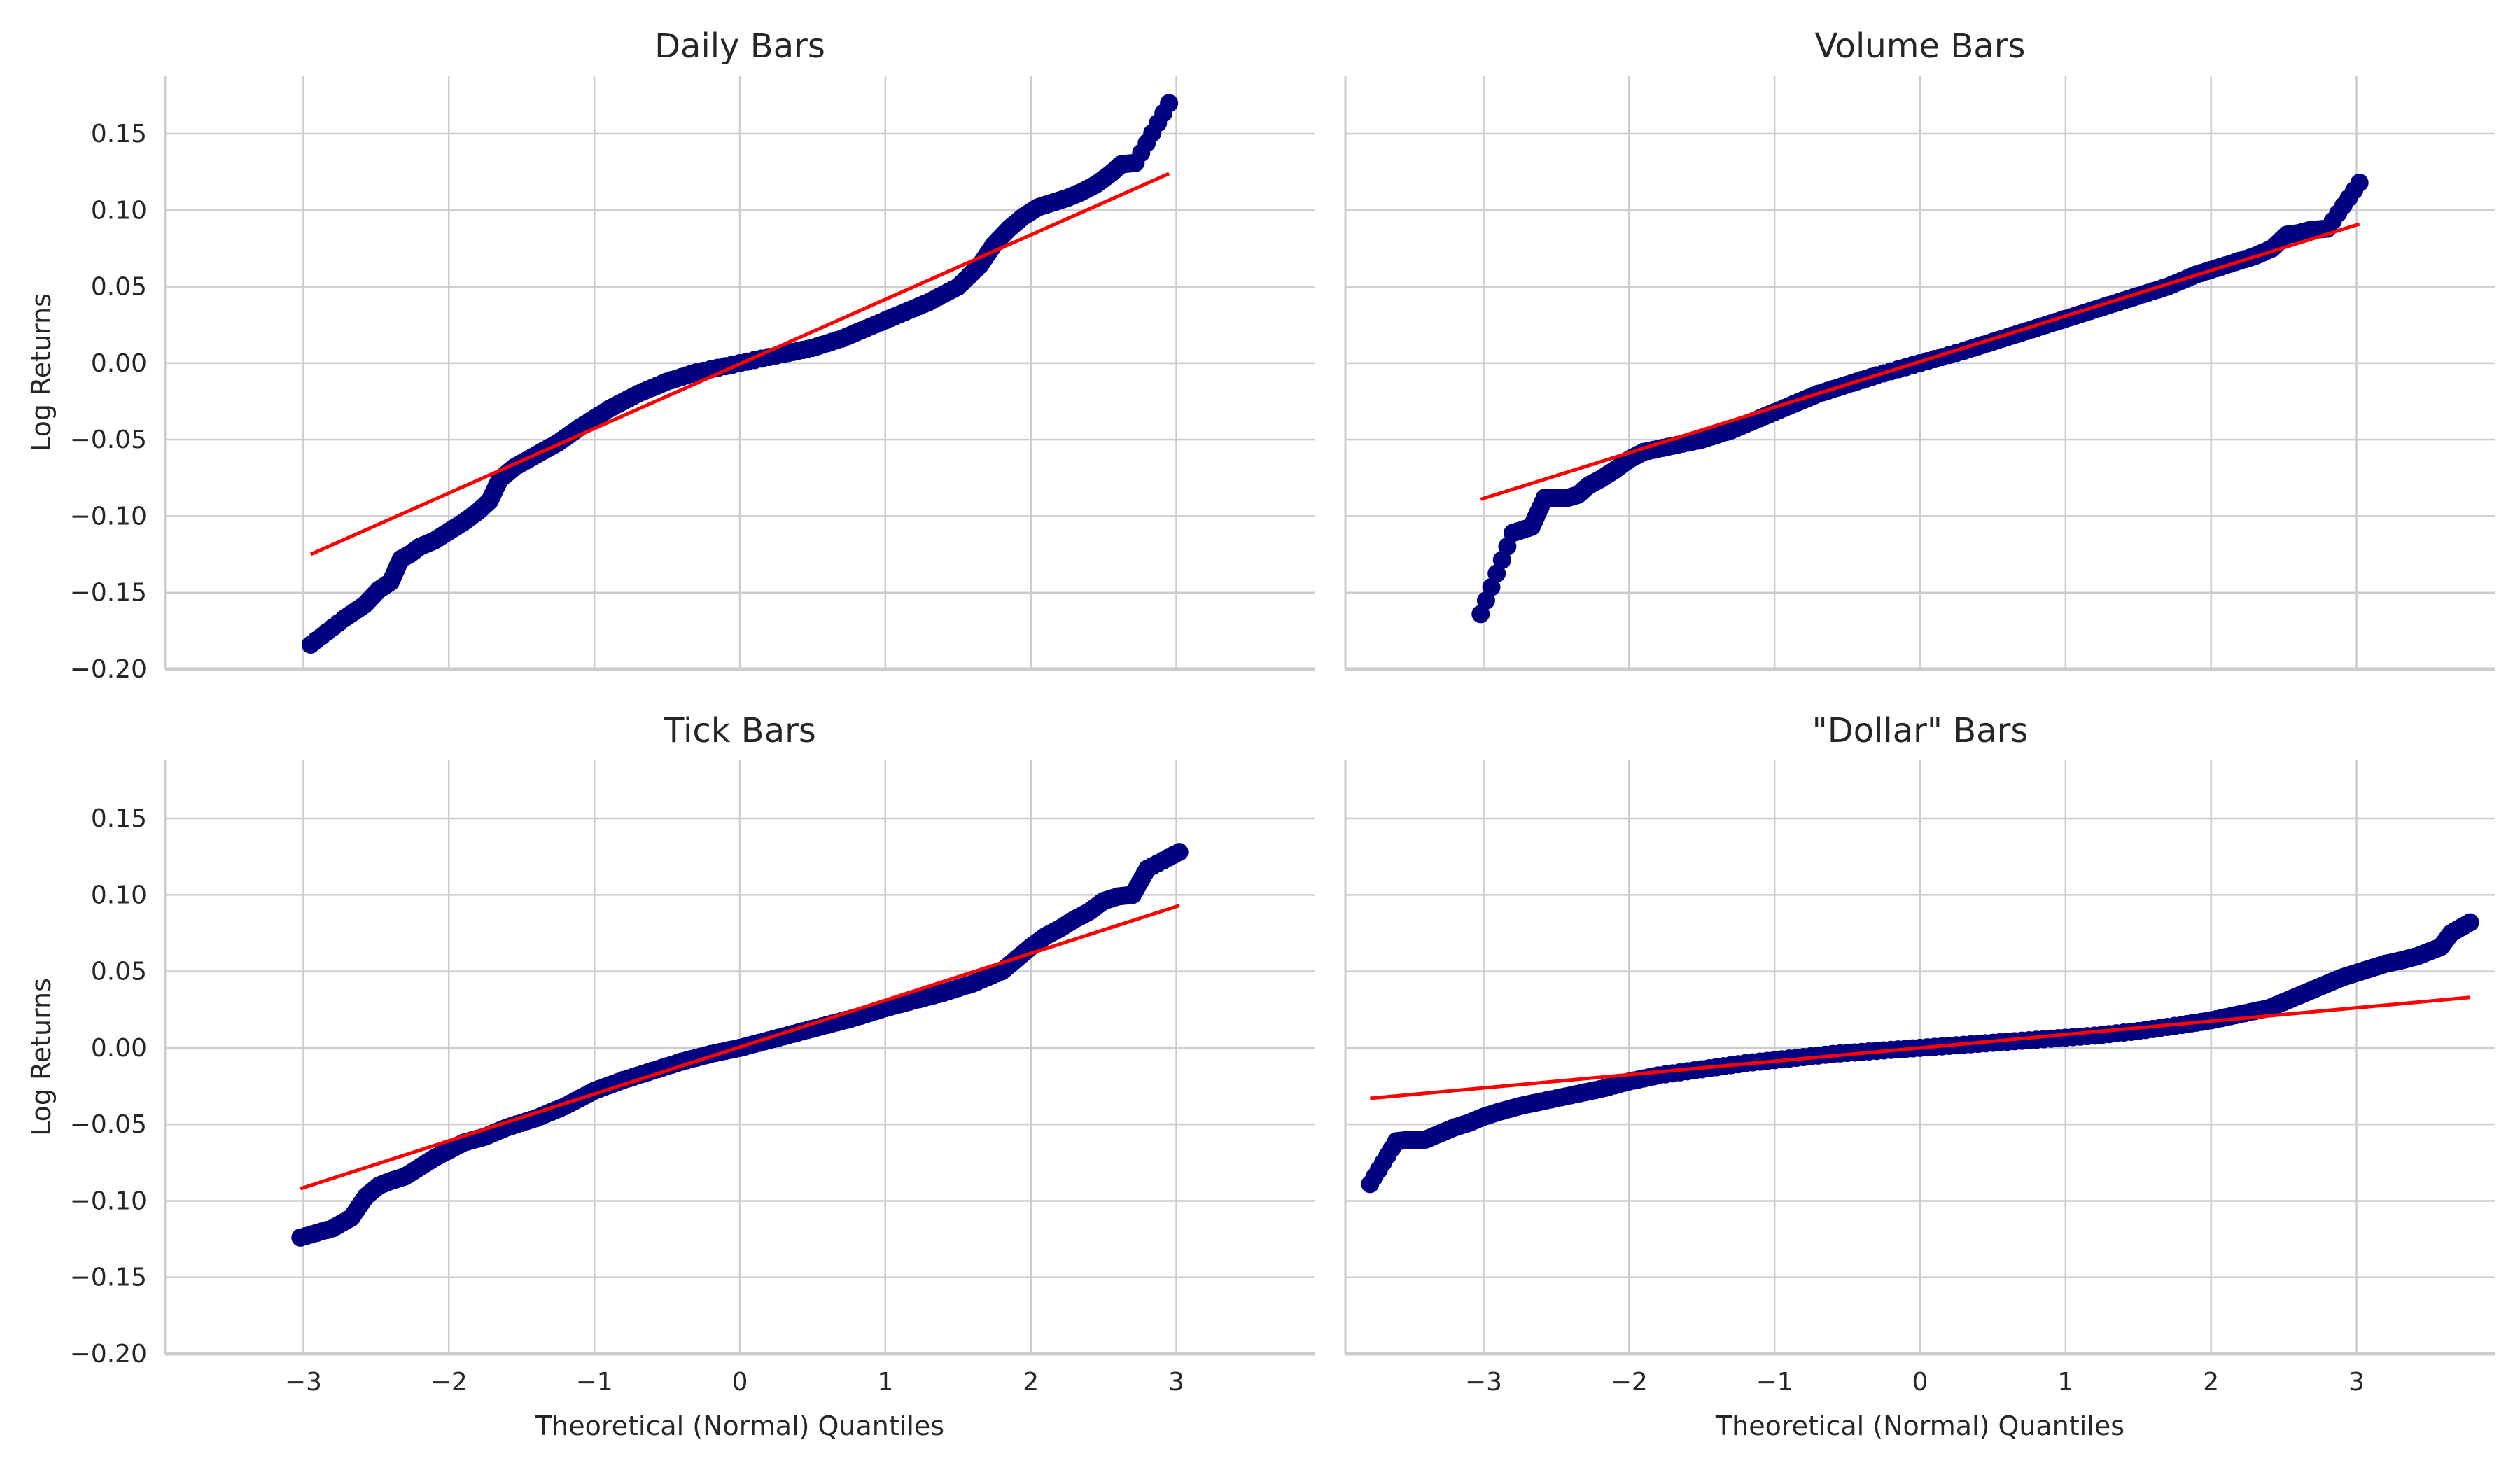 The image size is (2520, 1470). I want to click on panel-title: Tick Bars, so click(739, 730).